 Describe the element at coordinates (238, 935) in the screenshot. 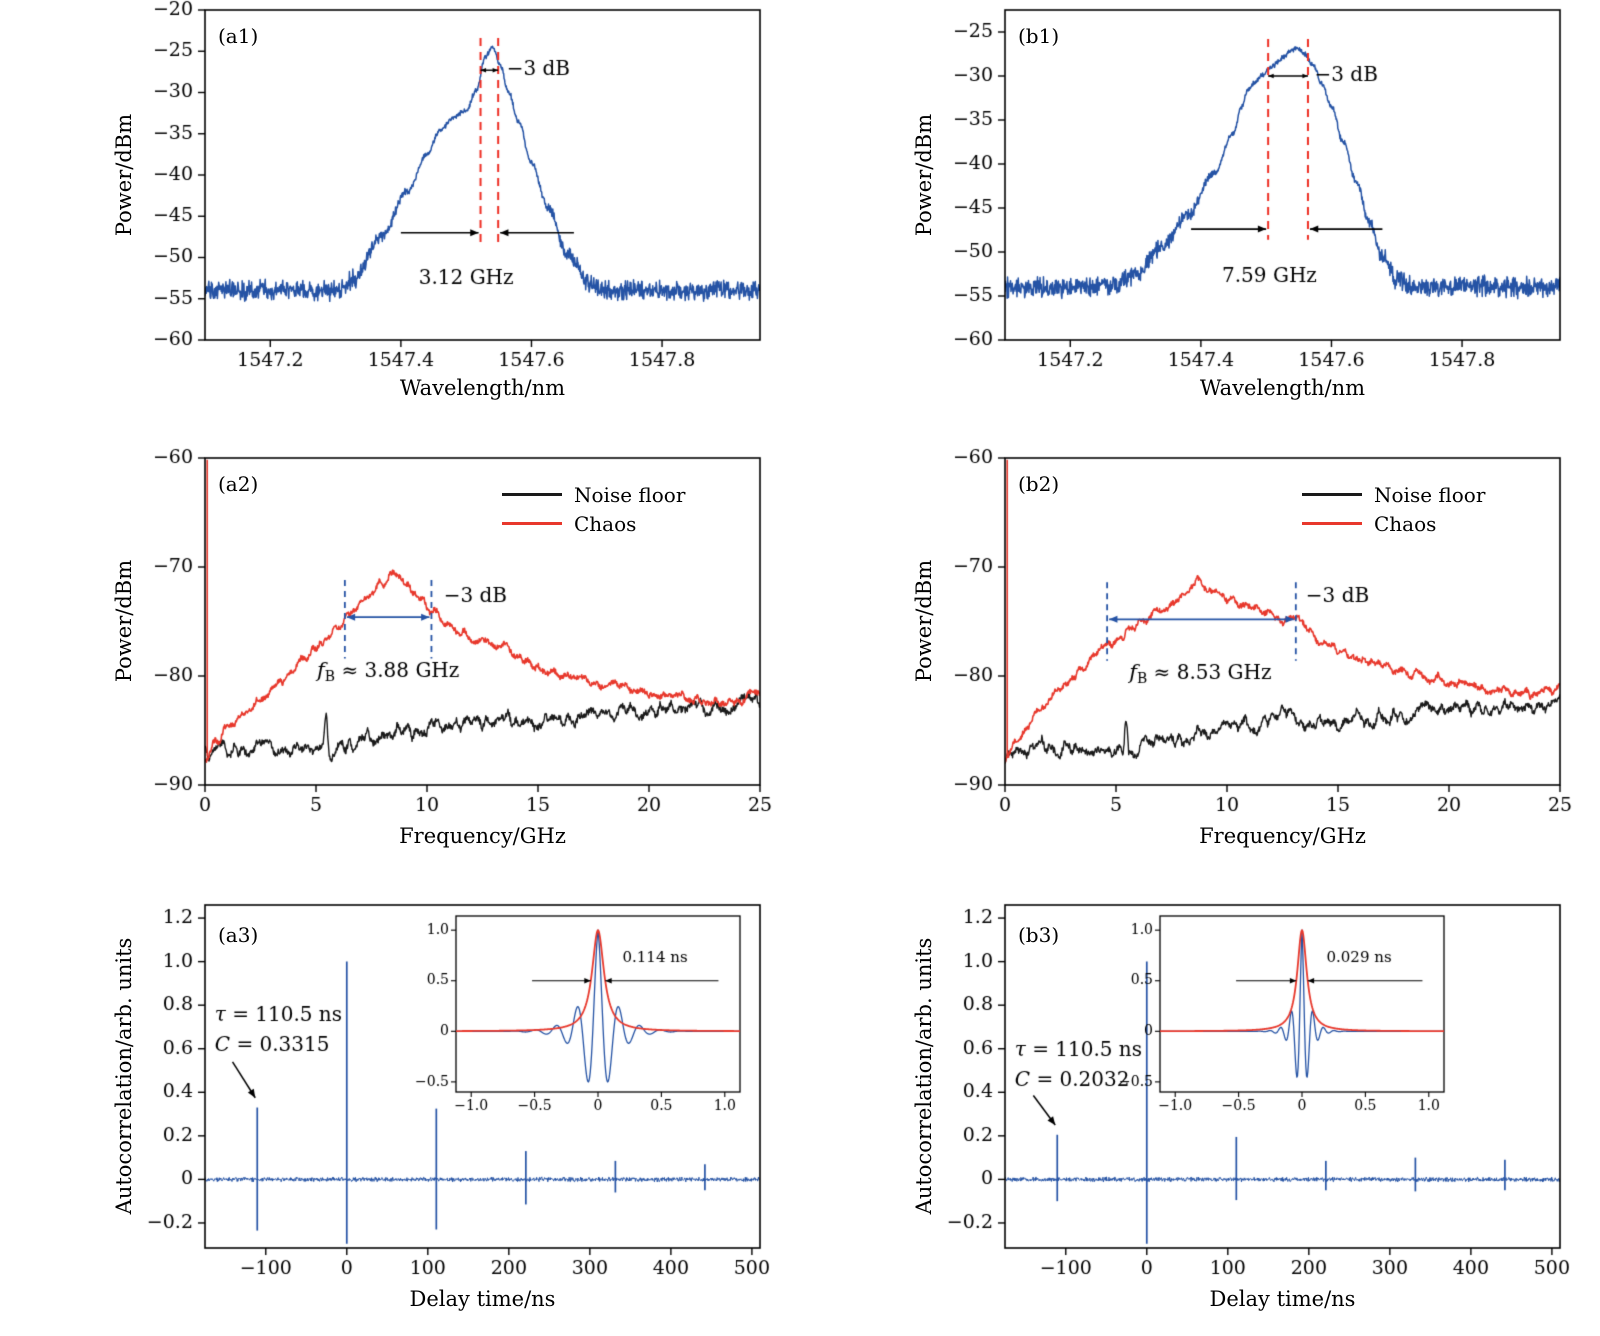

I see `panel-tag: (a3)` at that location.